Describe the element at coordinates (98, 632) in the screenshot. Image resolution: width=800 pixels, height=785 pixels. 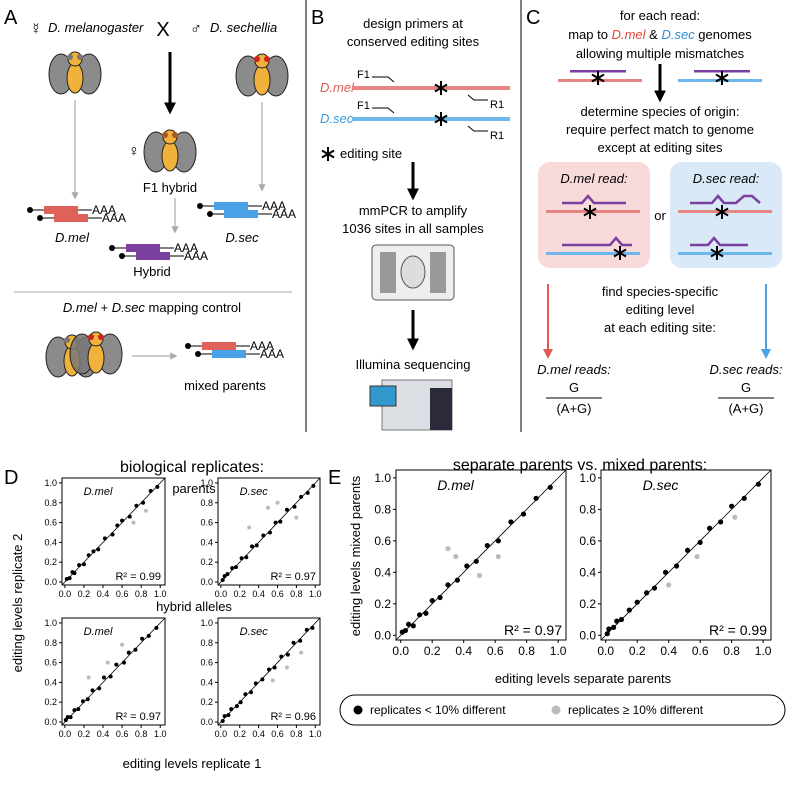
I see `chart-title: D.mel` at that location.